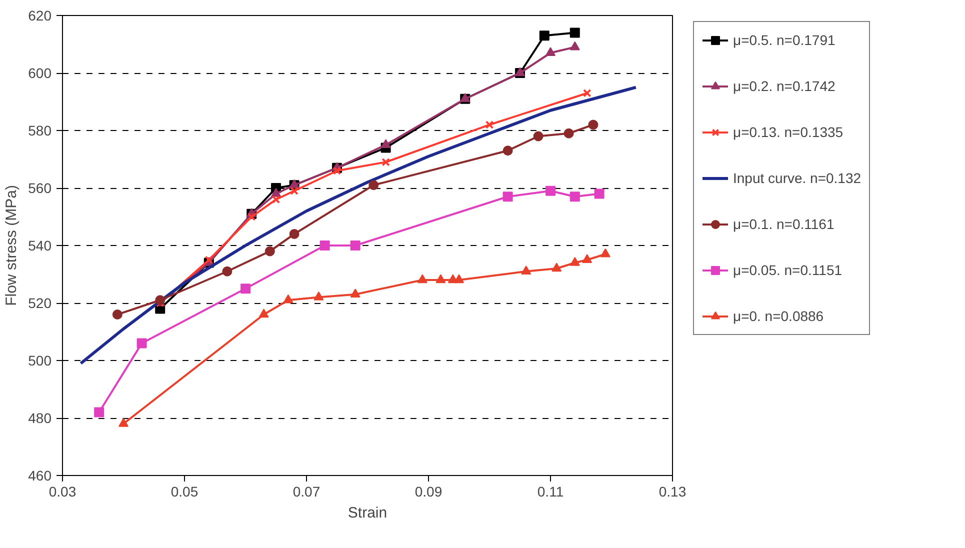 This screenshot has height=548, width=965. Describe the element at coordinates (784, 86) in the screenshot. I see `legend-label: μ=0.2. n=0.1742` at that location.